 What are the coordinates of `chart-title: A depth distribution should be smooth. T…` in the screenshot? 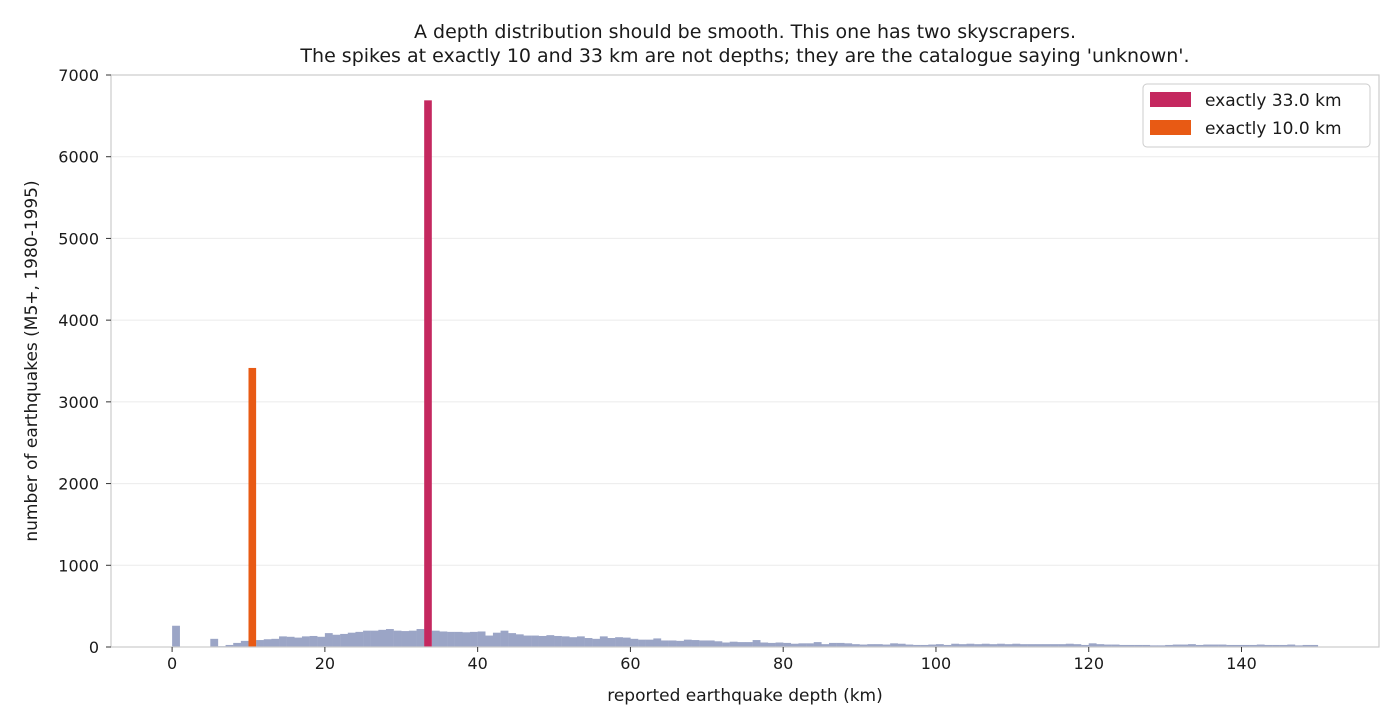 It's located at (745, 32).